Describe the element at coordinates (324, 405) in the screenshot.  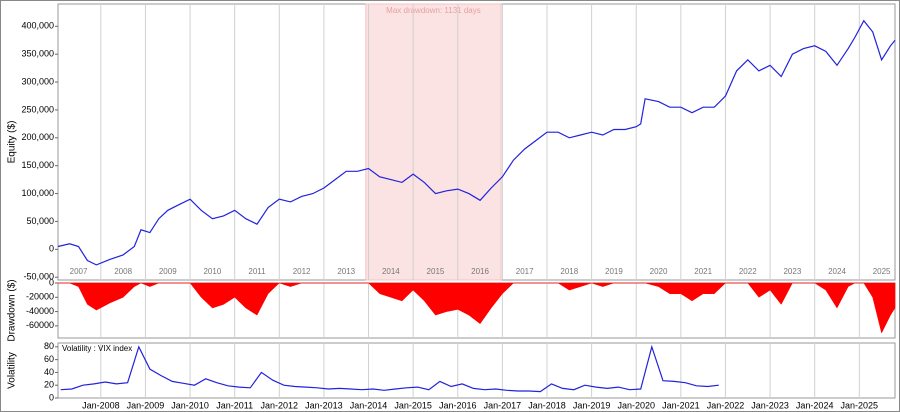
I see `x-tick-label: Jan-2013` at that location.